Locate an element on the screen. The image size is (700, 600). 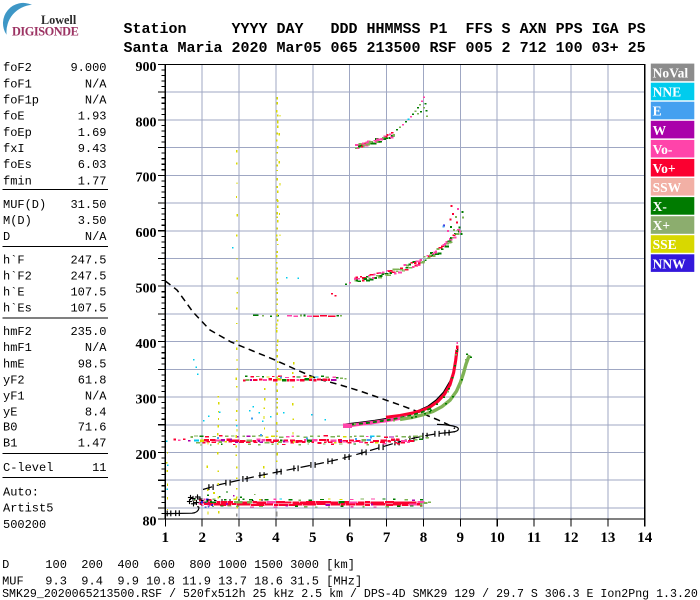
svg-text: foF1 is located at coordinates (17, 84).